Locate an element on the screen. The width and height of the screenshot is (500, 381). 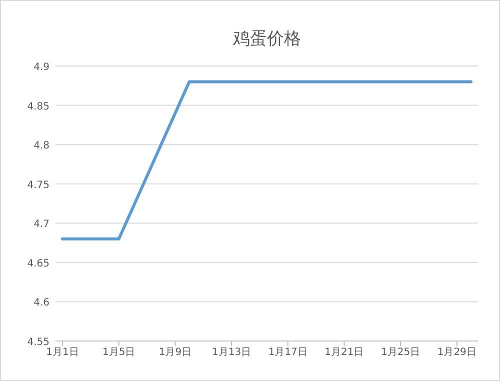
y-tick-label: 4.55 is located at coordinates (38, 342).